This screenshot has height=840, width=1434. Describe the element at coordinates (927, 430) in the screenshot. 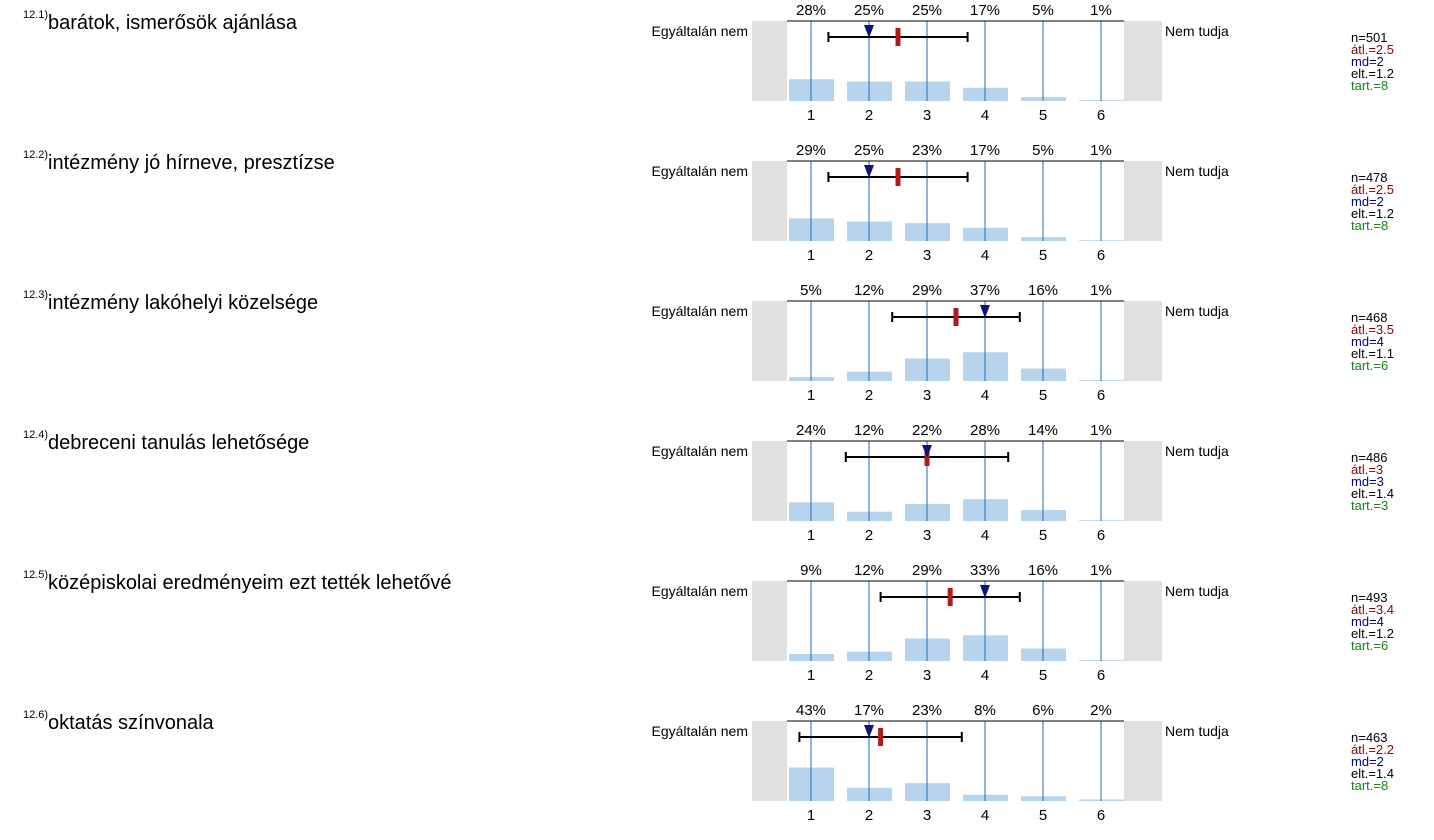

I see `percent-label: 22%` at that location.